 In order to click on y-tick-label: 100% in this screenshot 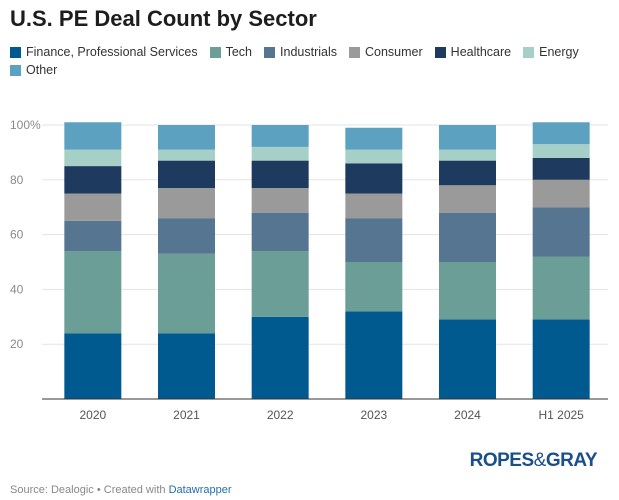, I will do `click(25, 125)`.